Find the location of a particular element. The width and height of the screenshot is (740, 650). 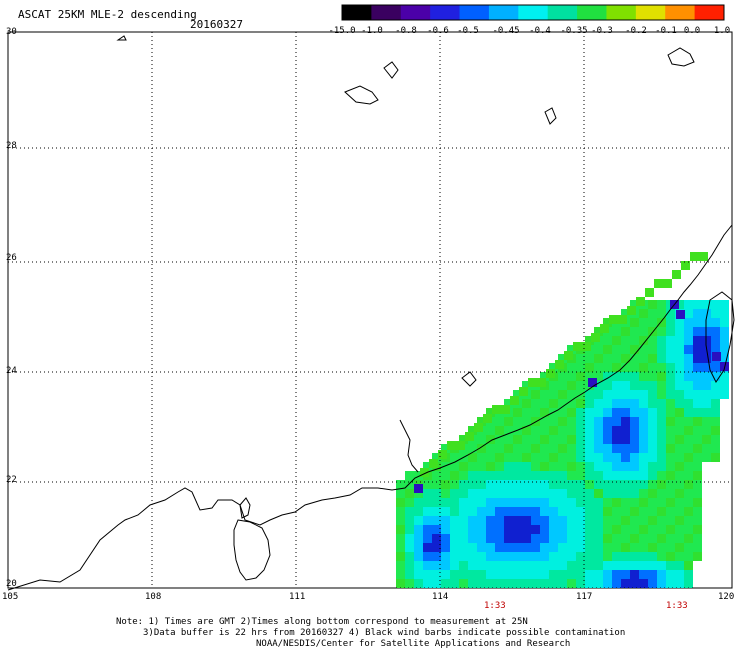

colorbar-label: -0.5 is located at coordinates (468, 31).